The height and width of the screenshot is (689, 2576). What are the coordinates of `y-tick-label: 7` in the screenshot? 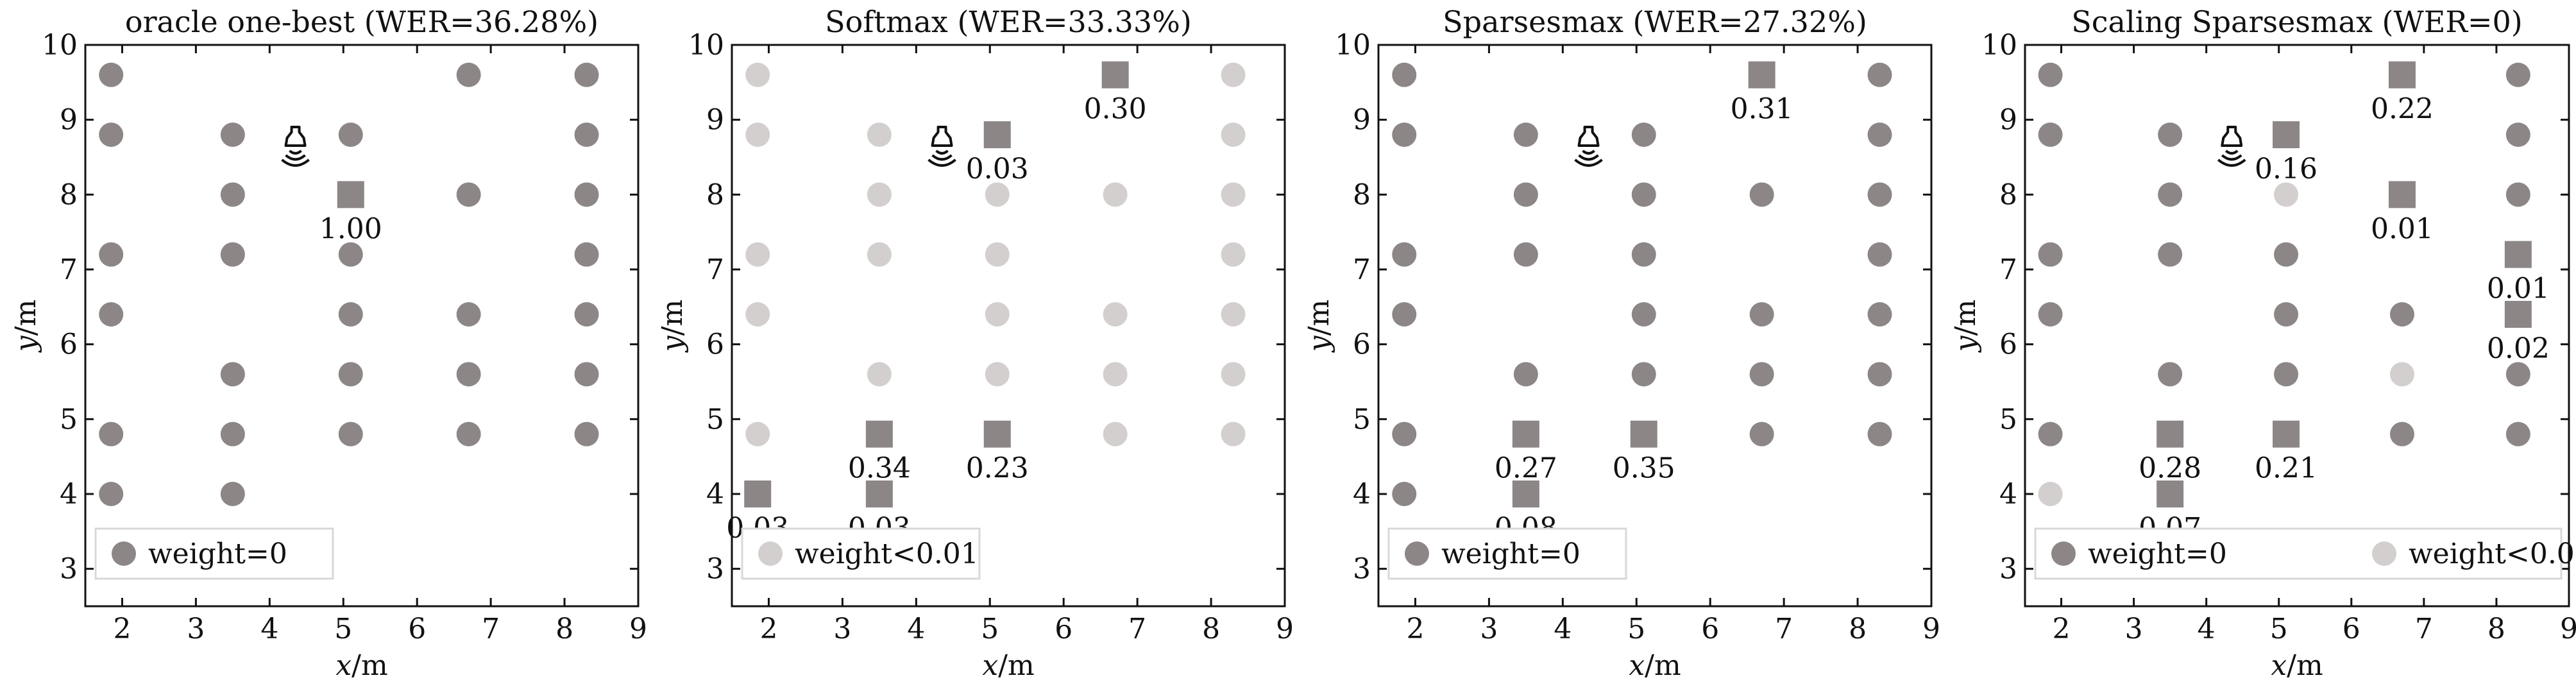 It's located at (1362, 269).